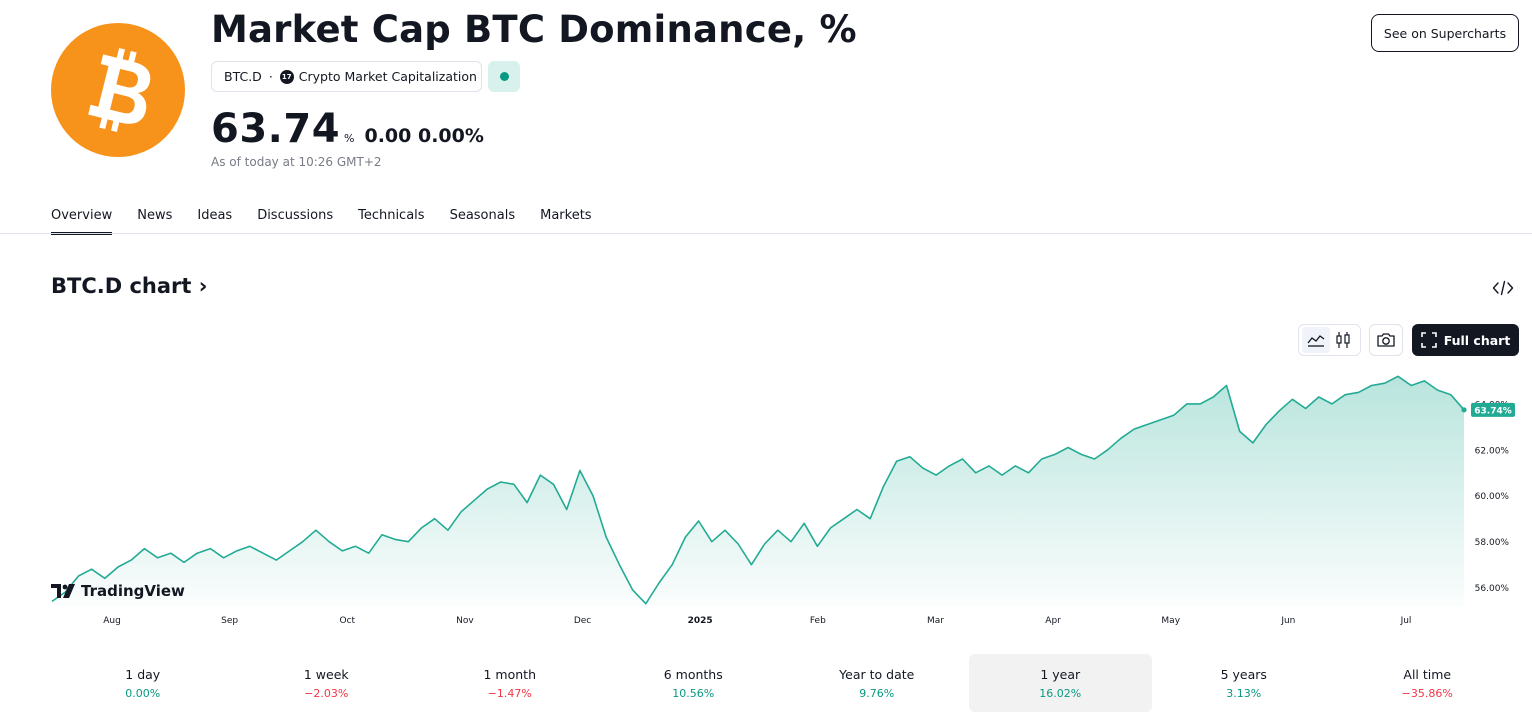 The width and height of the screenshot is (1532, 724). What do you see at coordinates (347, 621) in the screenshot?
I see `x-axis-tick-label: Oct` at bounding box center [347, 621].